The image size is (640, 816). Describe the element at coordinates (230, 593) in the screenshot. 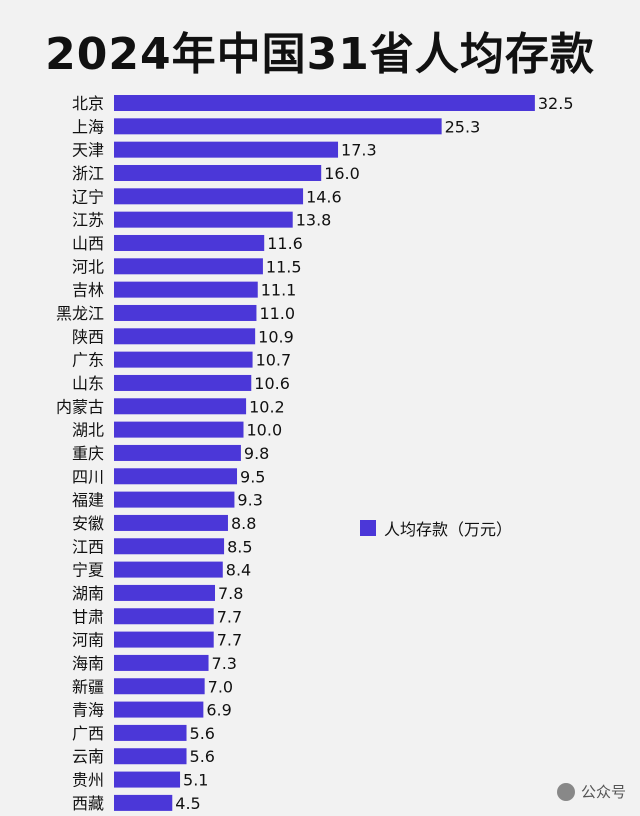

I see `data-label: 7.8` at that location.